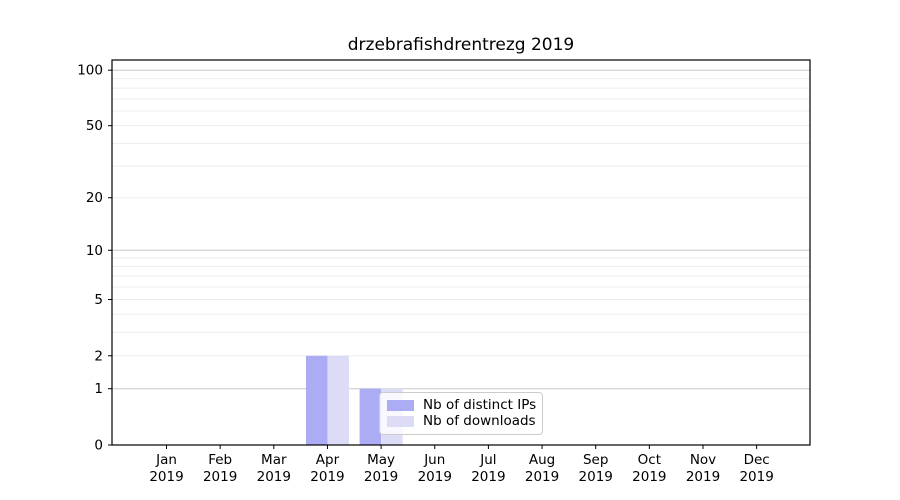  What do you see at coordinates (480, 404) in the screenshot?
I see `legend-label-distinct-ips: Nb of distinct IPs` at bounding box center [480, 404].